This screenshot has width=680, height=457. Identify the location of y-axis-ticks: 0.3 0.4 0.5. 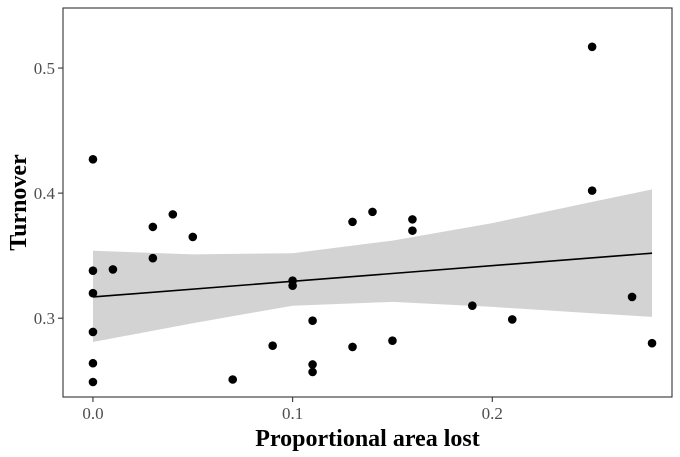
(48, 193).